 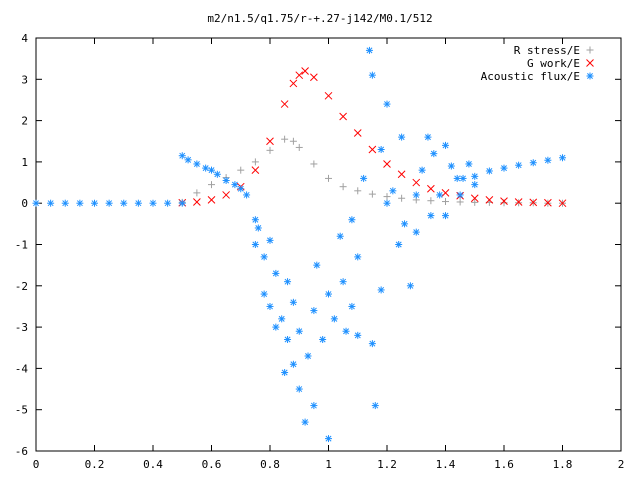 What do you see at coordinates (95, 464) in the screenshot?
I see `x-tick-label: 0.2` at bounding box center [95, 464].